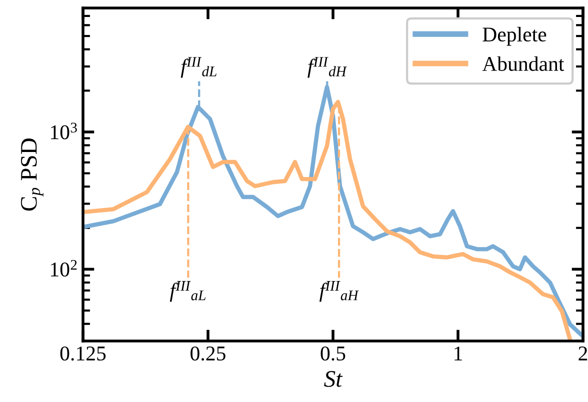  I want to click on y-axis-title: C$_{p}$ PSD, so click(32, 174).